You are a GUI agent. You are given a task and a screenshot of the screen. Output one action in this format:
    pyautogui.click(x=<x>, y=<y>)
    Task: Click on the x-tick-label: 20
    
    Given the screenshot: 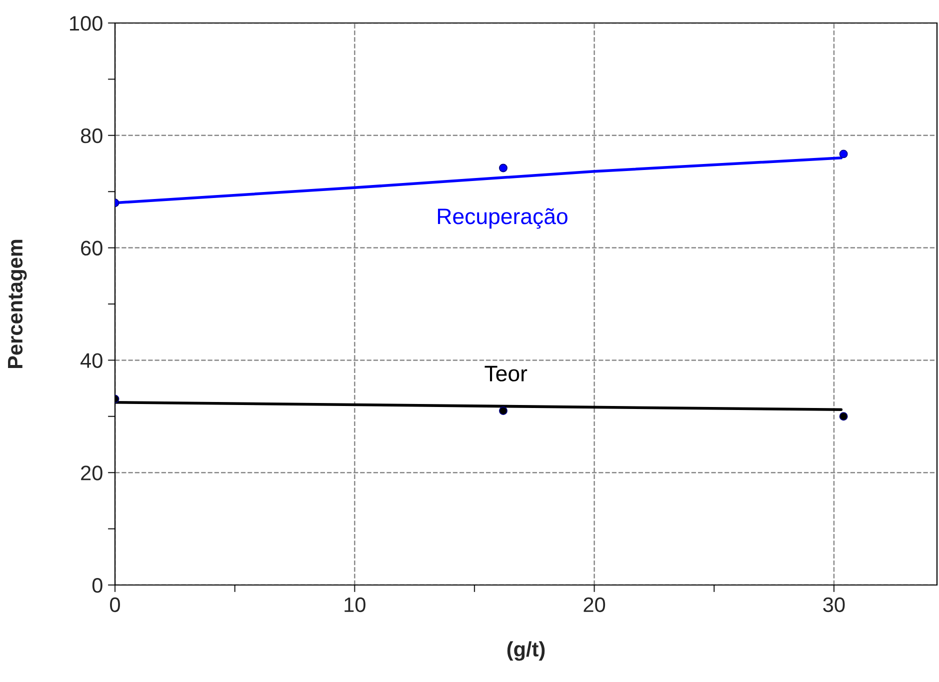 What is the action you would take?
    pyautogui.click(x=595, y=604)
    